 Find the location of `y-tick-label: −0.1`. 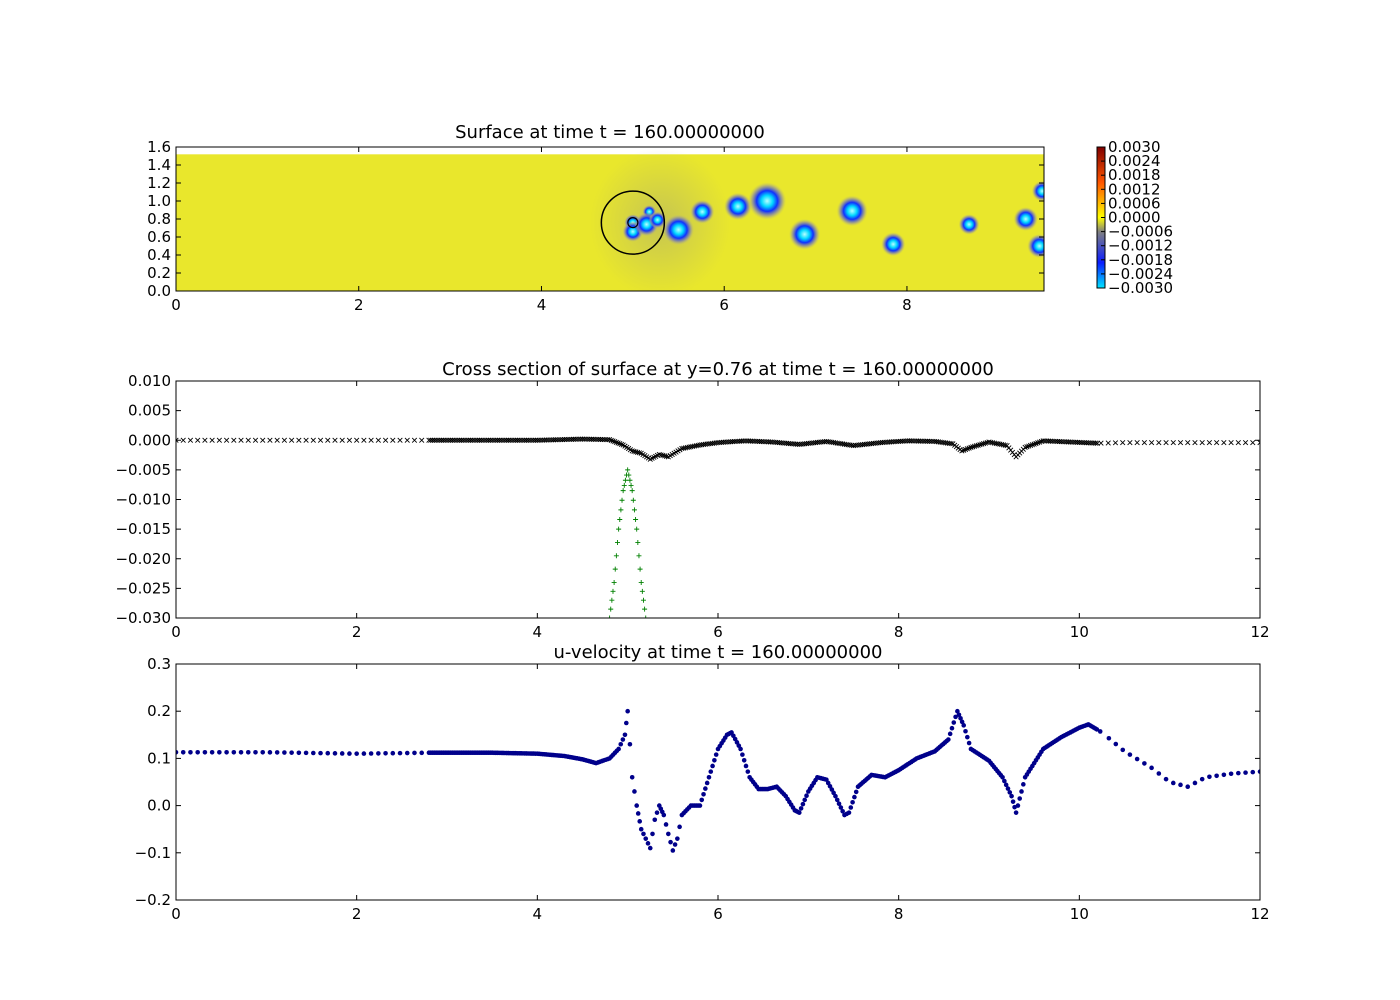

y-tick-label: −0.1 is located at coordinates (153, 853).